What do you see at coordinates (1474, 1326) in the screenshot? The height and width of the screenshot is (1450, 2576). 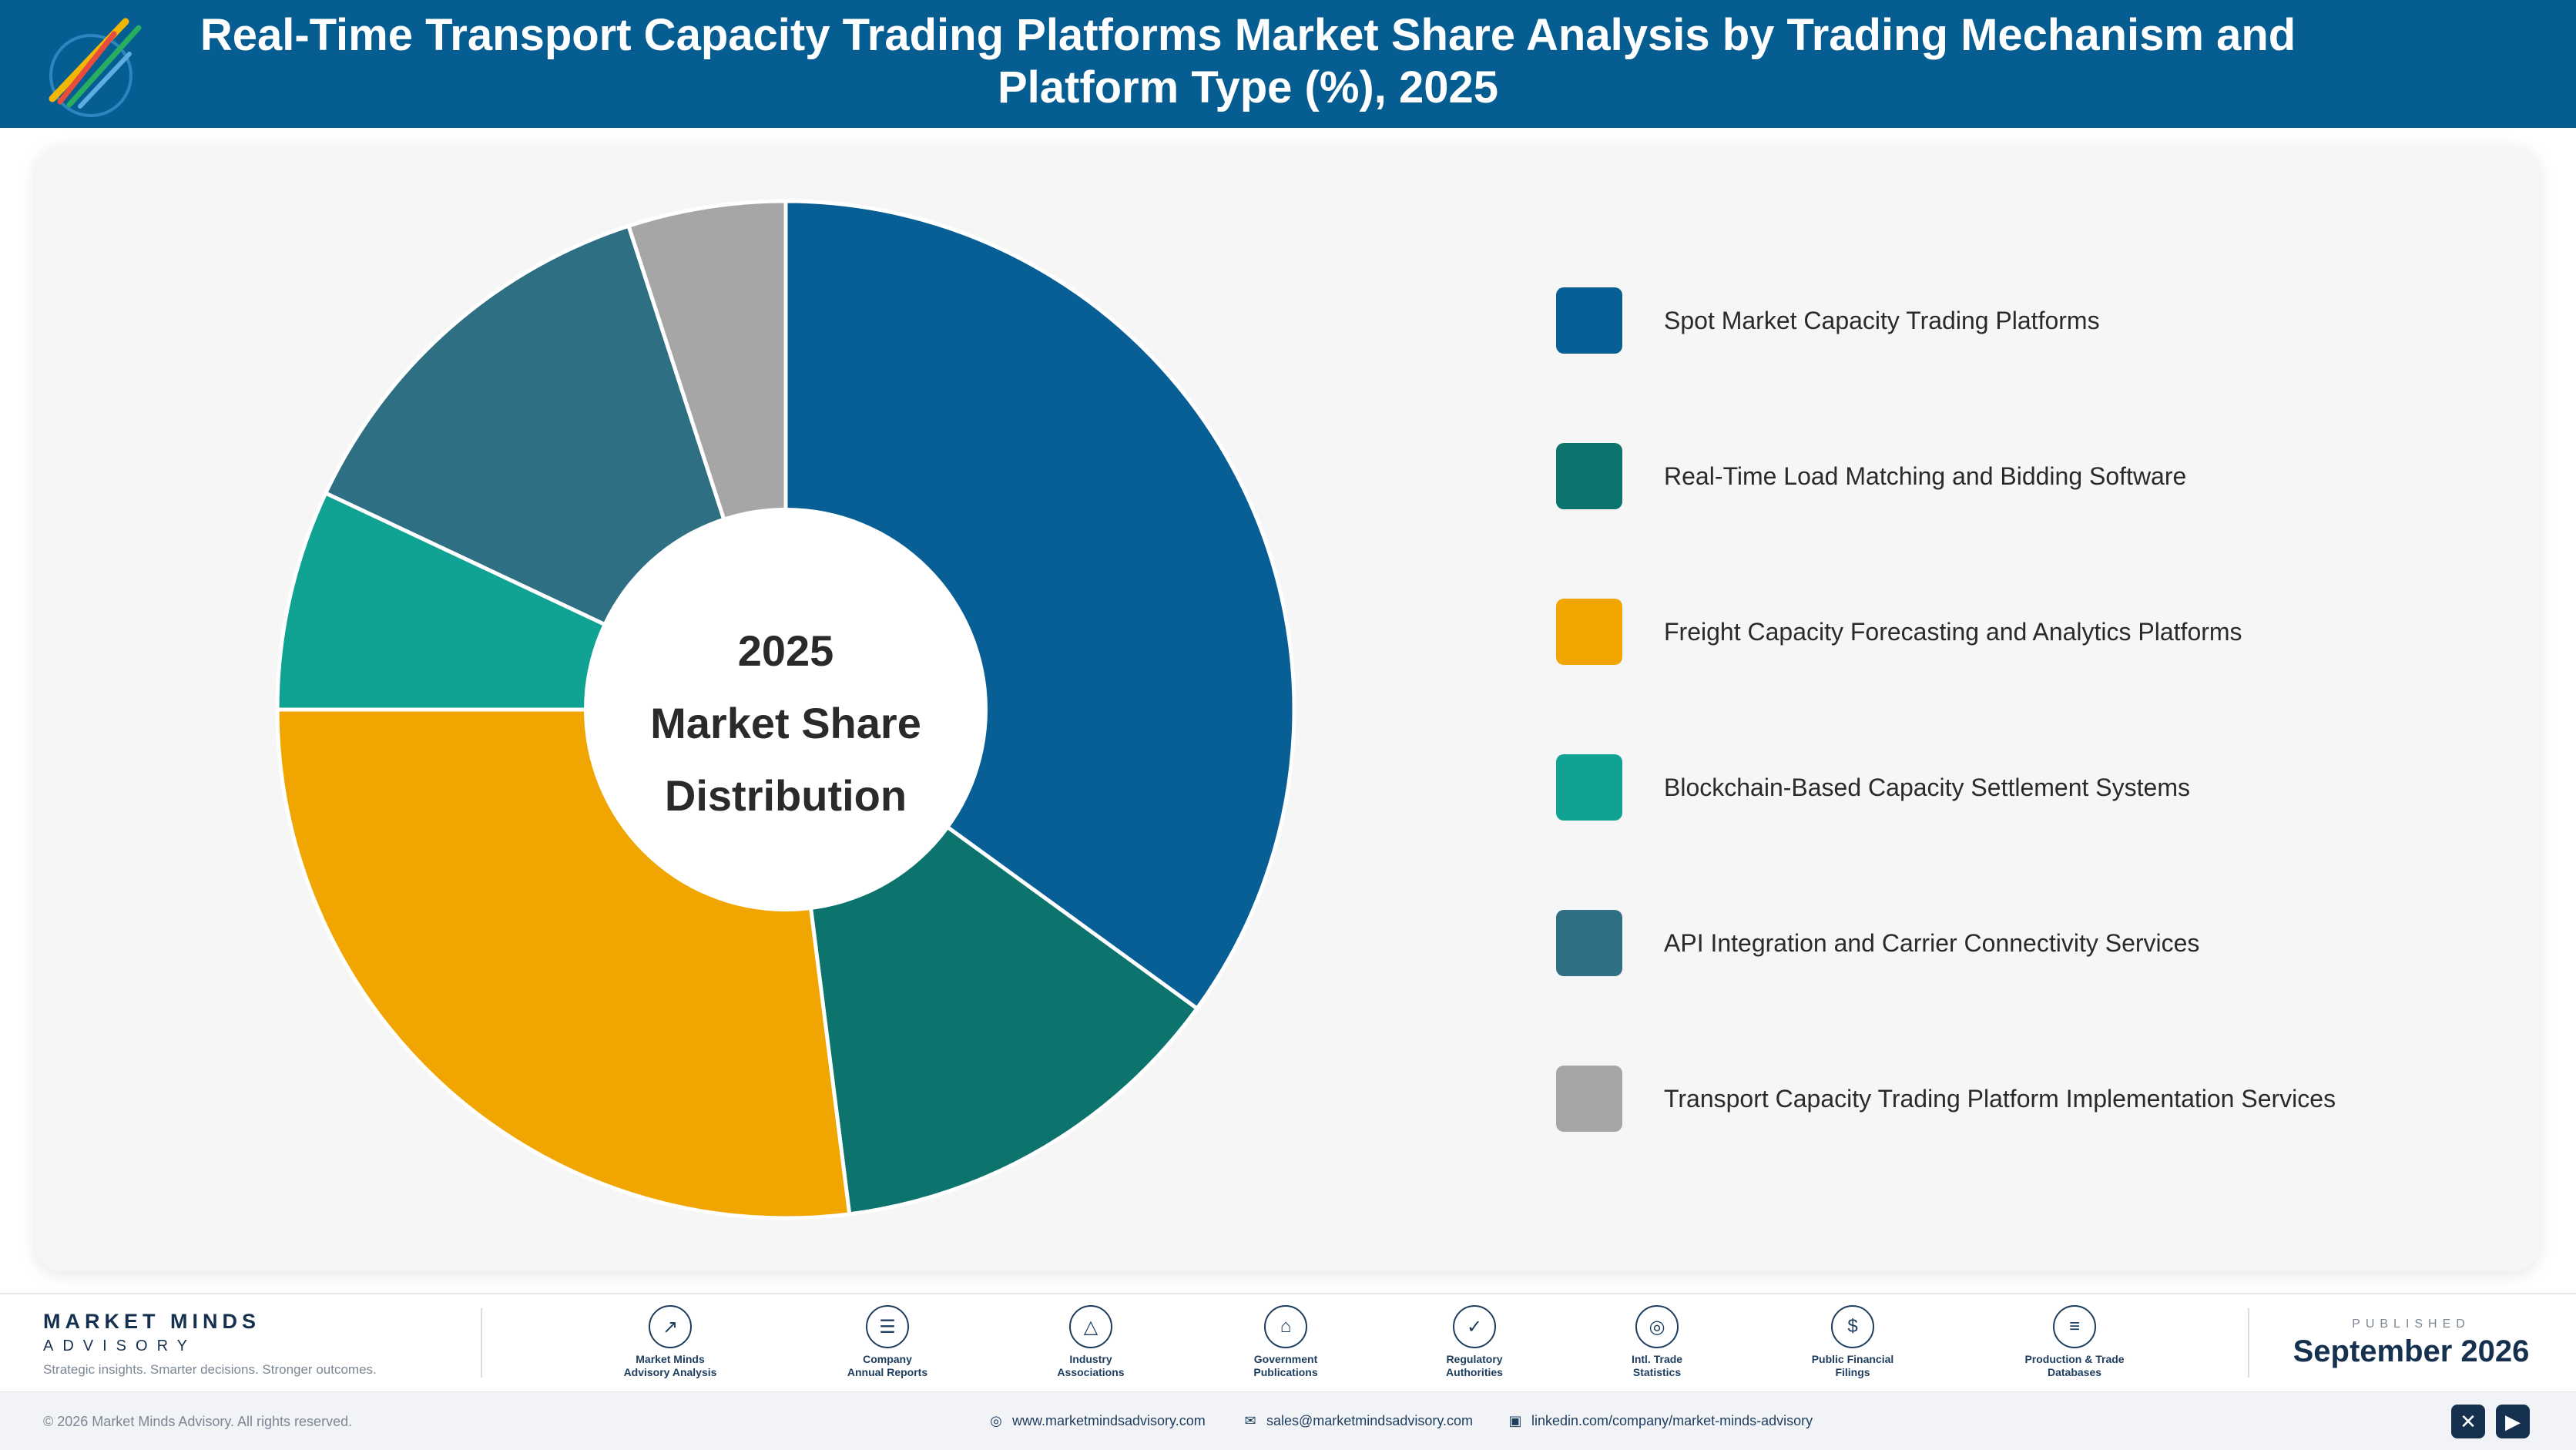 I see `shield-icon: ✓` at bounding box center [1474, 1326].